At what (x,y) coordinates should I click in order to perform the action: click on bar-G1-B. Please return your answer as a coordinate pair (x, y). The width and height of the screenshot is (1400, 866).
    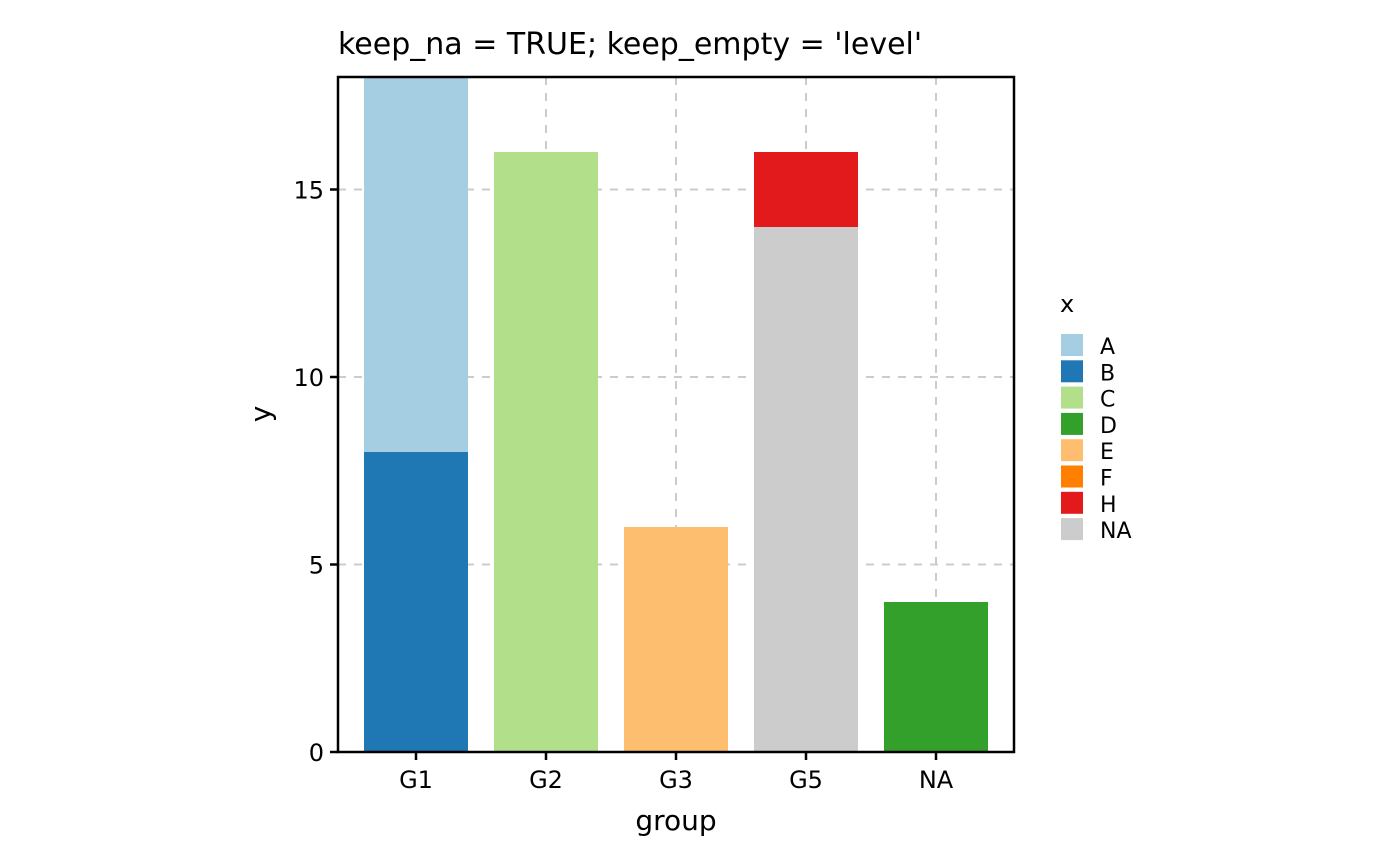
    Looking at the image, I should click on (416, 602).